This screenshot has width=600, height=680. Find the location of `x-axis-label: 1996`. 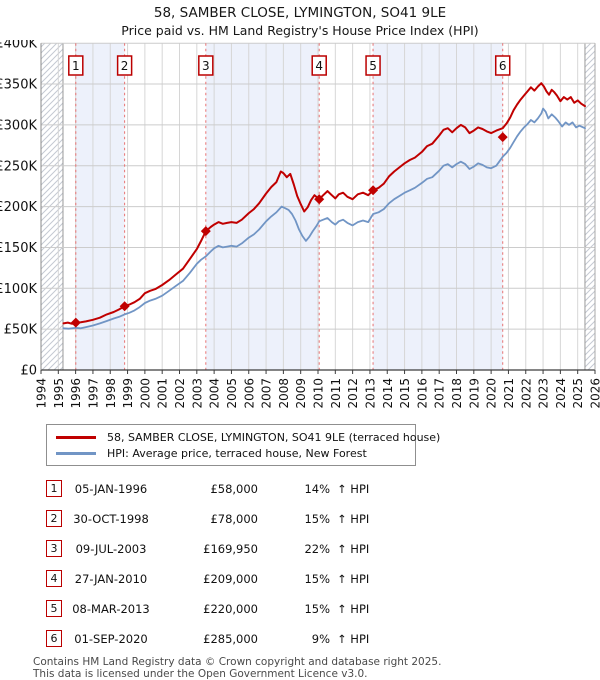

x-axis-label: 1996 is located at coordinates (76, 393).